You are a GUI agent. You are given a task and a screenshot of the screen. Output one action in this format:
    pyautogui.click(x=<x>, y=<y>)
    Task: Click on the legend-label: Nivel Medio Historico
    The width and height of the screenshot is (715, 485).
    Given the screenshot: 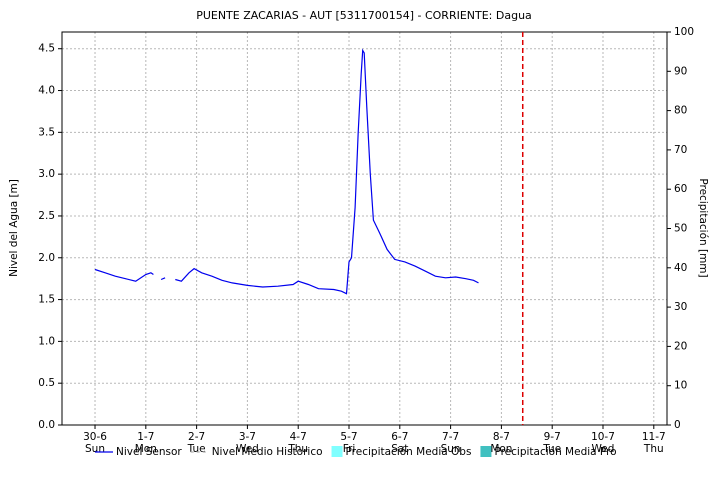 What is the action you would take?
    pyautogui.click(x=267, y=452)
    